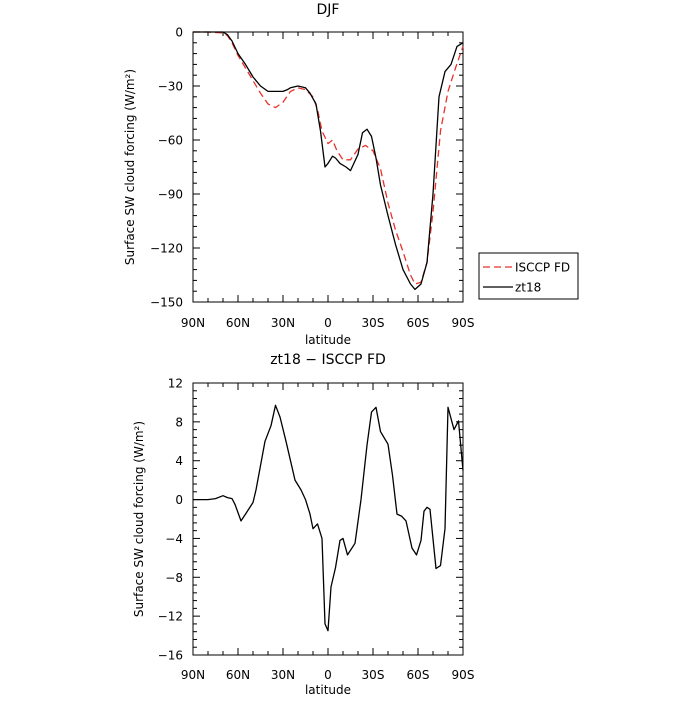 The width and height of the screenshot is (700, 705). Describe the element at coordinates (166, 249) in the screenshot. I see `y-tick-label: −120` at that location.